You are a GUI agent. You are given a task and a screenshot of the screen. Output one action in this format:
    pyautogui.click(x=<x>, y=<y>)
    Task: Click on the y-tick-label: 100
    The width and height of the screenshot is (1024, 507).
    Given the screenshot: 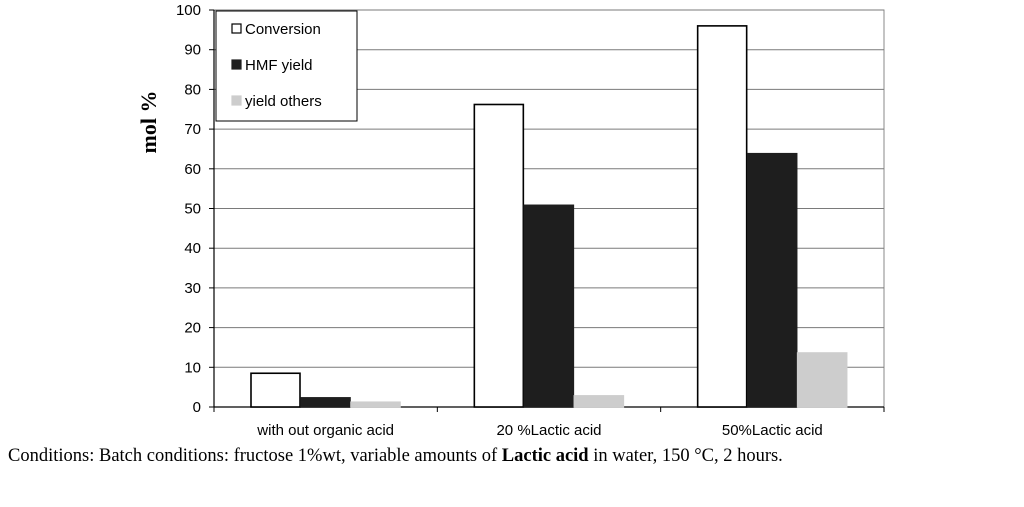 What is the action you would take?
    pyautogui.click(x=188, y=10)
    